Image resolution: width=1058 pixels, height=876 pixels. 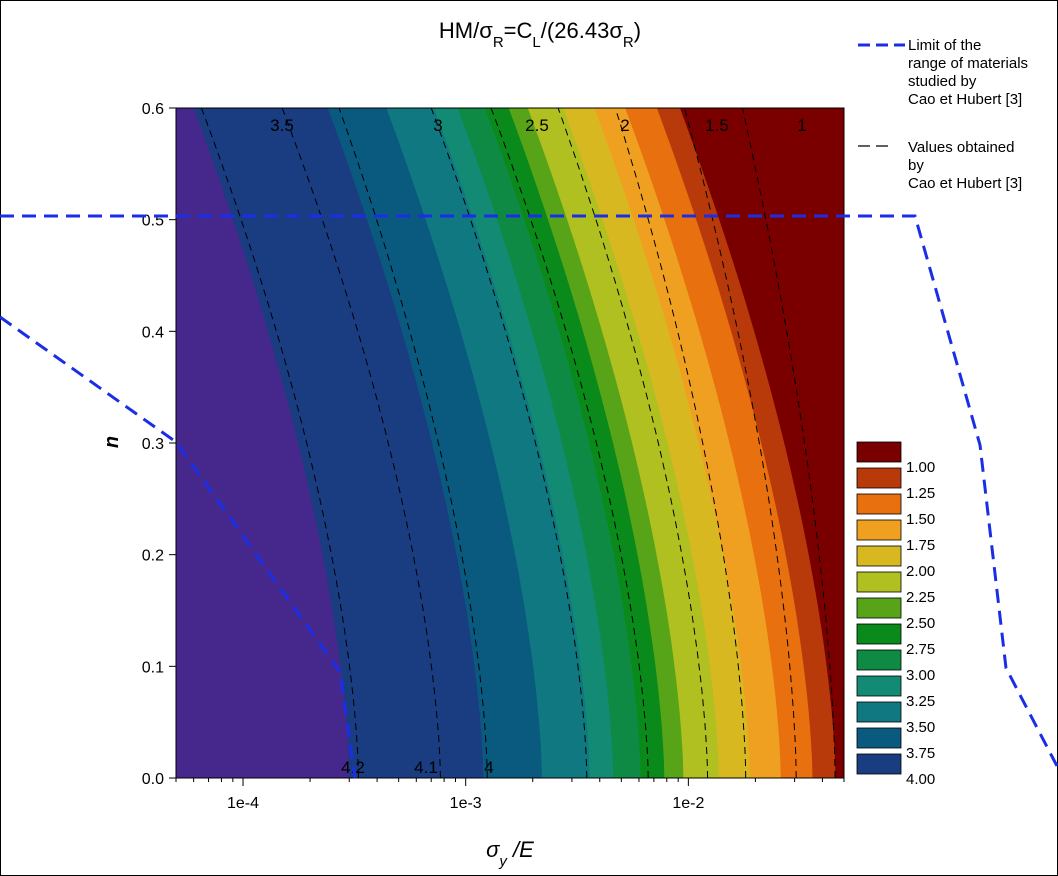 I want to click on curve-label-top: 3, so click(x=437, y=125).